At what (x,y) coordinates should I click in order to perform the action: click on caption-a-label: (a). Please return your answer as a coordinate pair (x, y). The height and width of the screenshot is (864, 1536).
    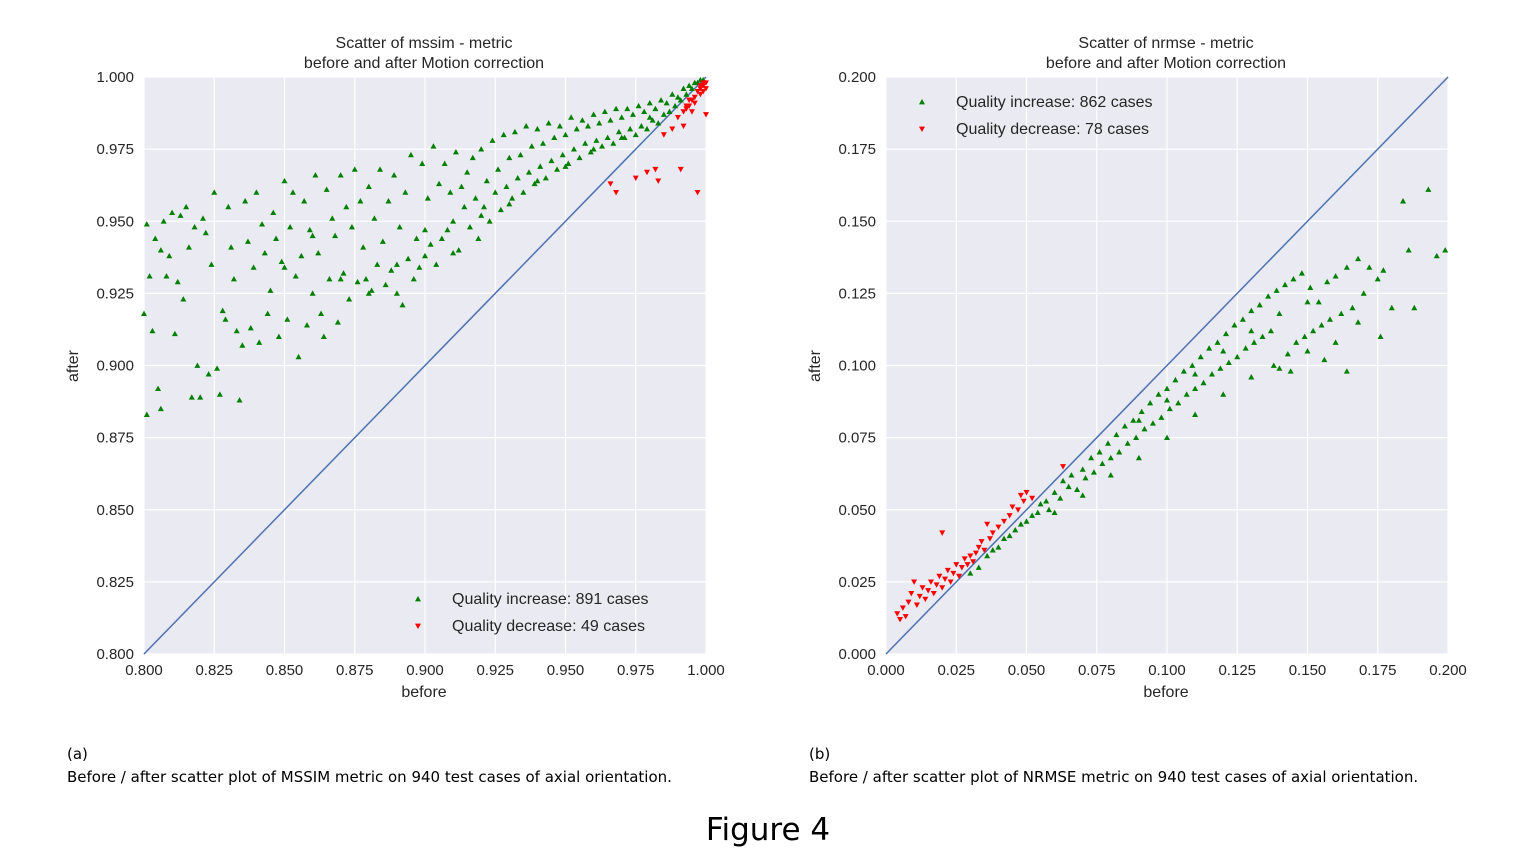
    Looking at the image, I should click on (77, 754).